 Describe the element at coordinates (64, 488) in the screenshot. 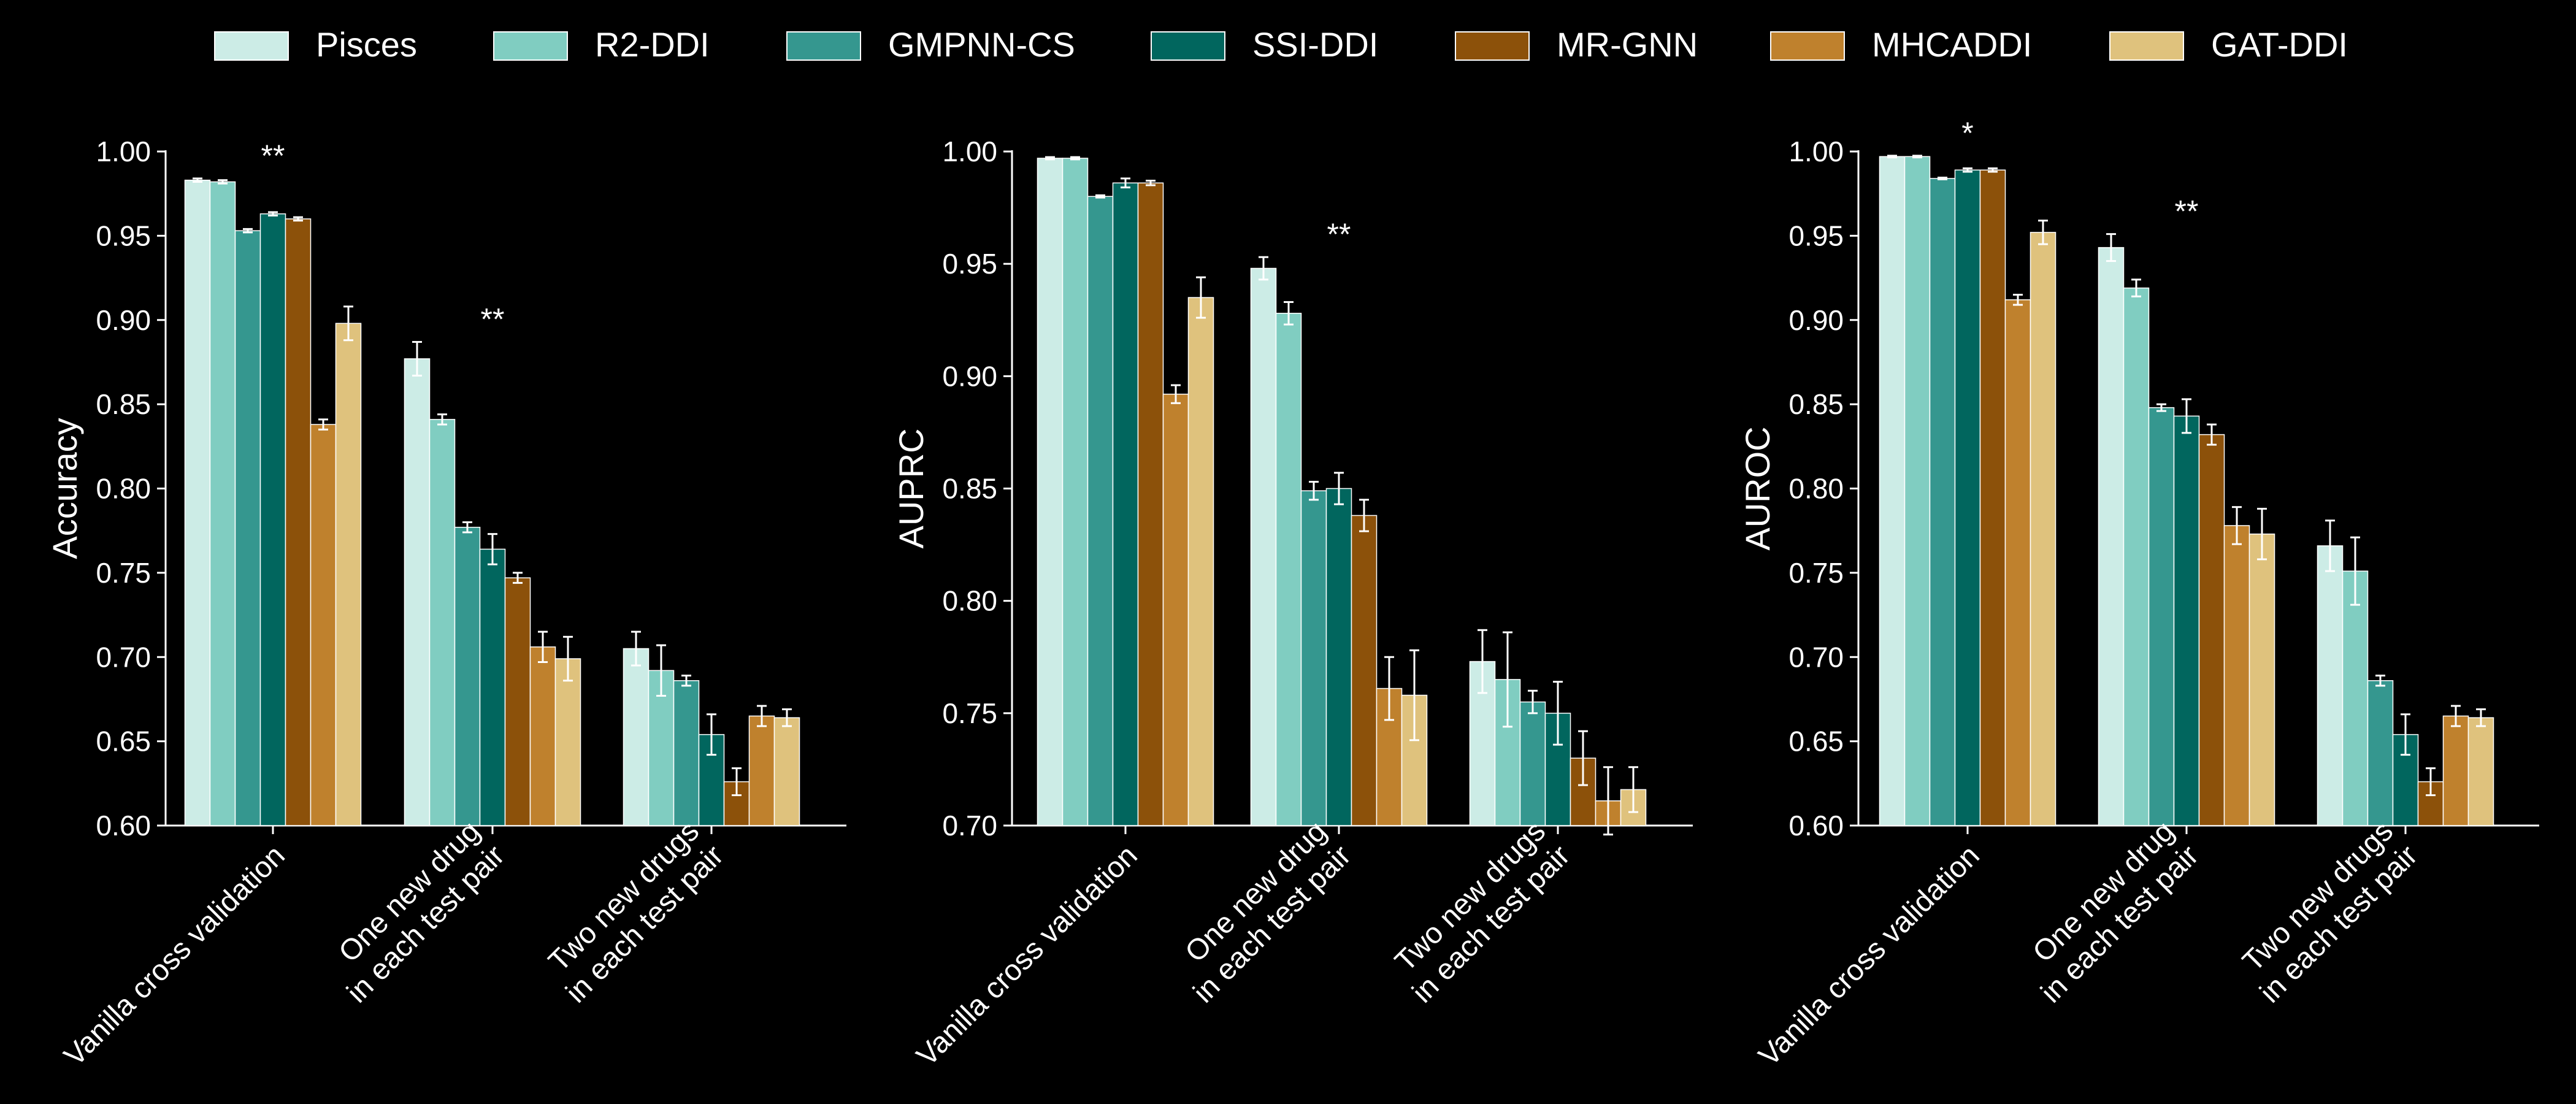

I see `y-axis-label: Accuracy` at that location.